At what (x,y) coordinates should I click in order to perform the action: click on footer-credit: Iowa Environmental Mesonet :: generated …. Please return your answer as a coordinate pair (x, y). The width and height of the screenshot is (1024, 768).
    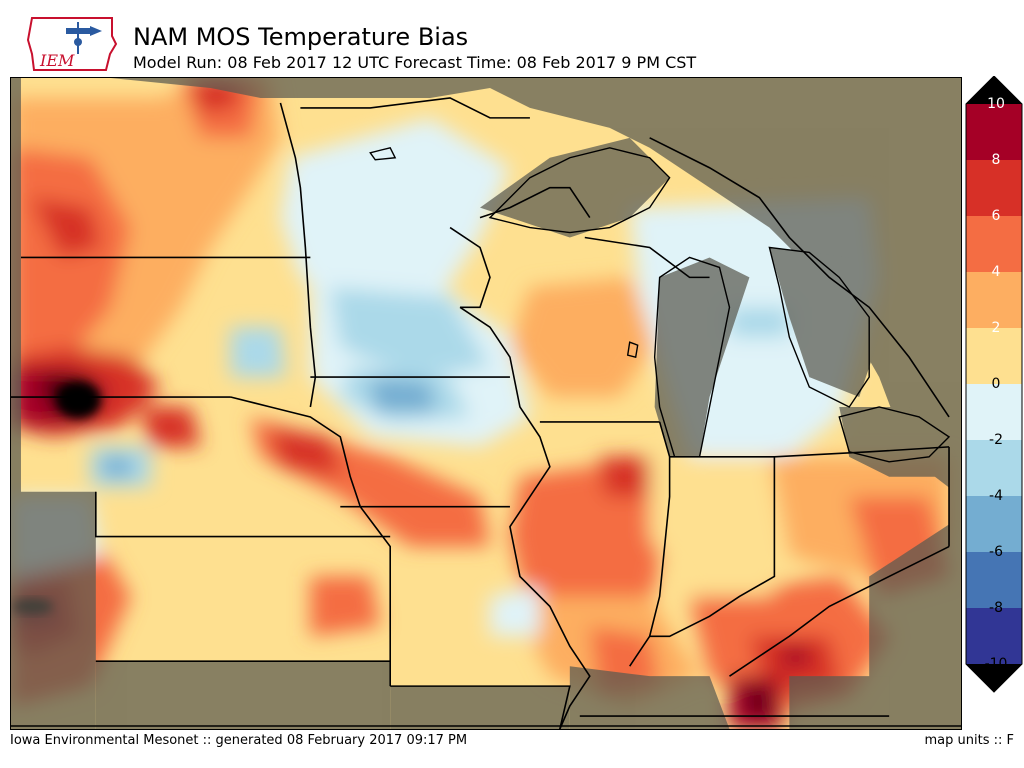
    Looking at the image, I should click on (239, 740).